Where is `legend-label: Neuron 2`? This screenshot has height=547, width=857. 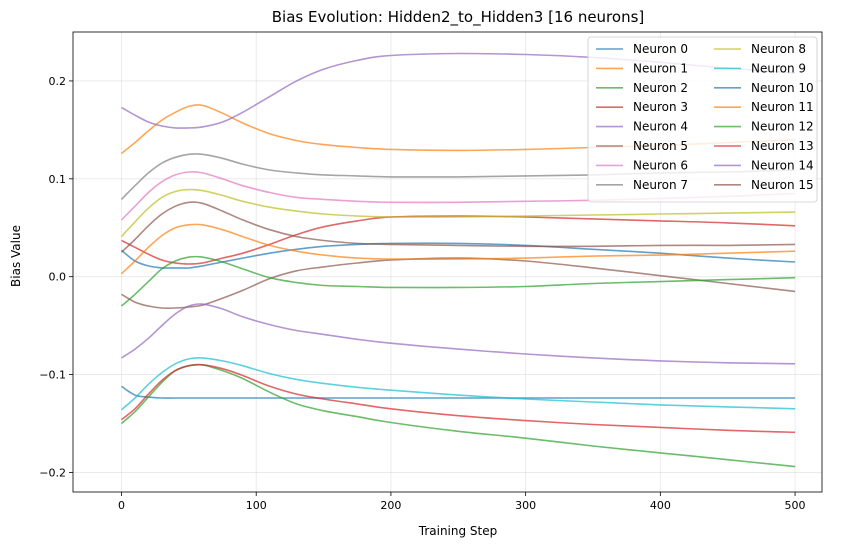
legend-label: Neuron 2 is located at coordinates (660, 88).